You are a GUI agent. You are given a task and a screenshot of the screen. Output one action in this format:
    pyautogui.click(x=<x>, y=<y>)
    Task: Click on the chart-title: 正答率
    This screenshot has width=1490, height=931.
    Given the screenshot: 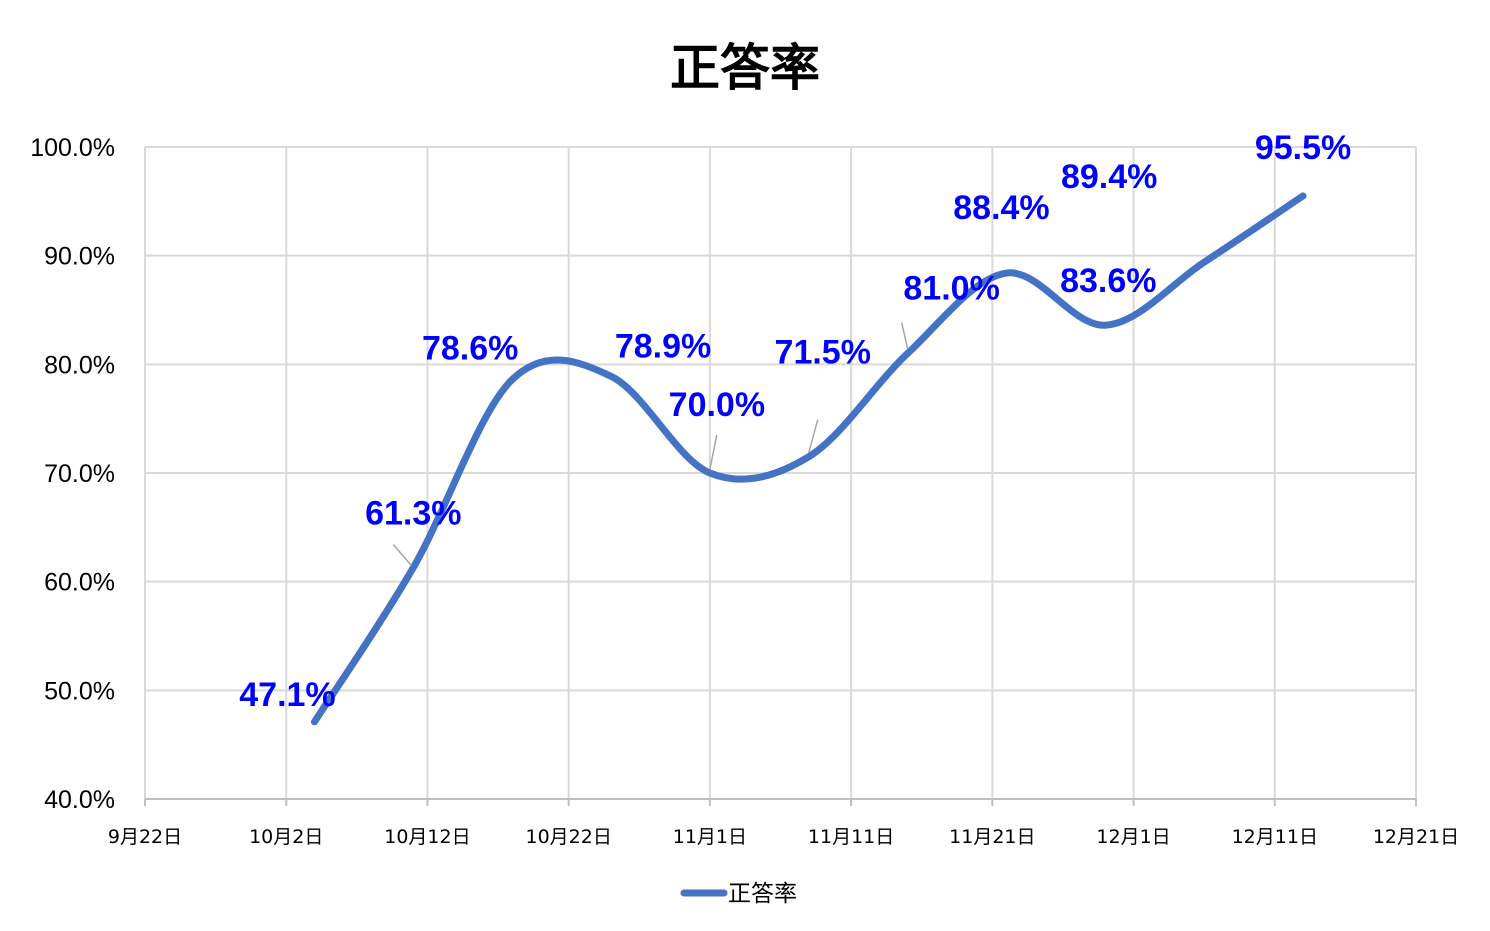 What is the action you would take?
    pyautogui.click(x=745, y=68)
    